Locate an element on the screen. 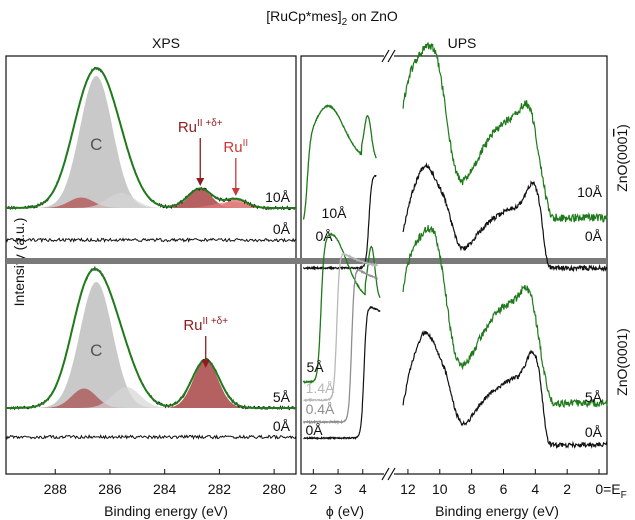 Image resolution: width=635 pixels, height=520 pixels. xps-spectrum-10Å is located at coordinates (151, 138).